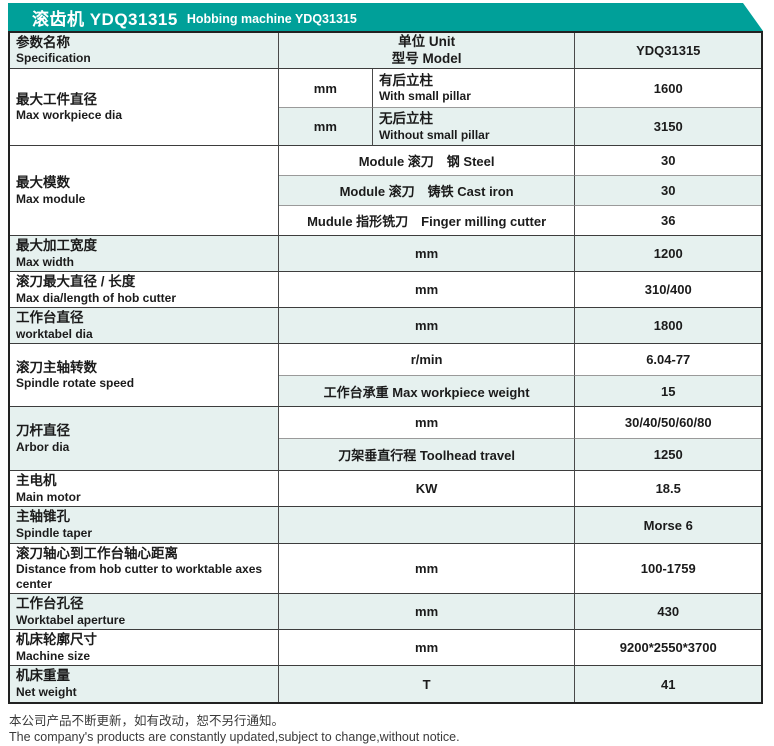  I want to click on label-en: Main motor, so click(48, 496).